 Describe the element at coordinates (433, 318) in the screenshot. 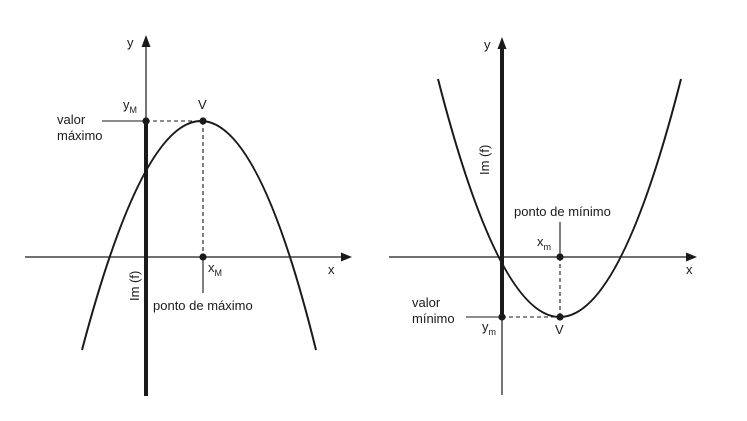

I see `right-value-label-line2: mínimo` at that location.